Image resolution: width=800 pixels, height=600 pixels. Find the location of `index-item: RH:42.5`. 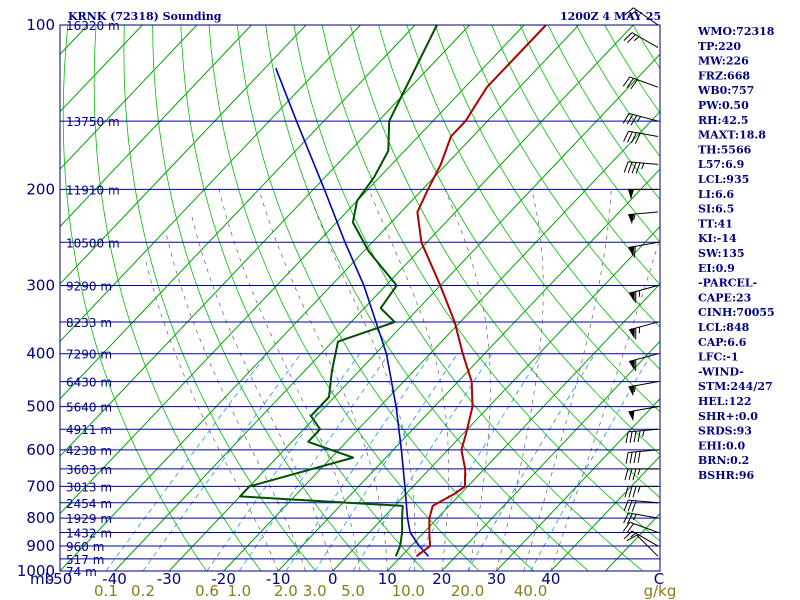

index-item: RH:42.5 is located at coordinates (723, 120).